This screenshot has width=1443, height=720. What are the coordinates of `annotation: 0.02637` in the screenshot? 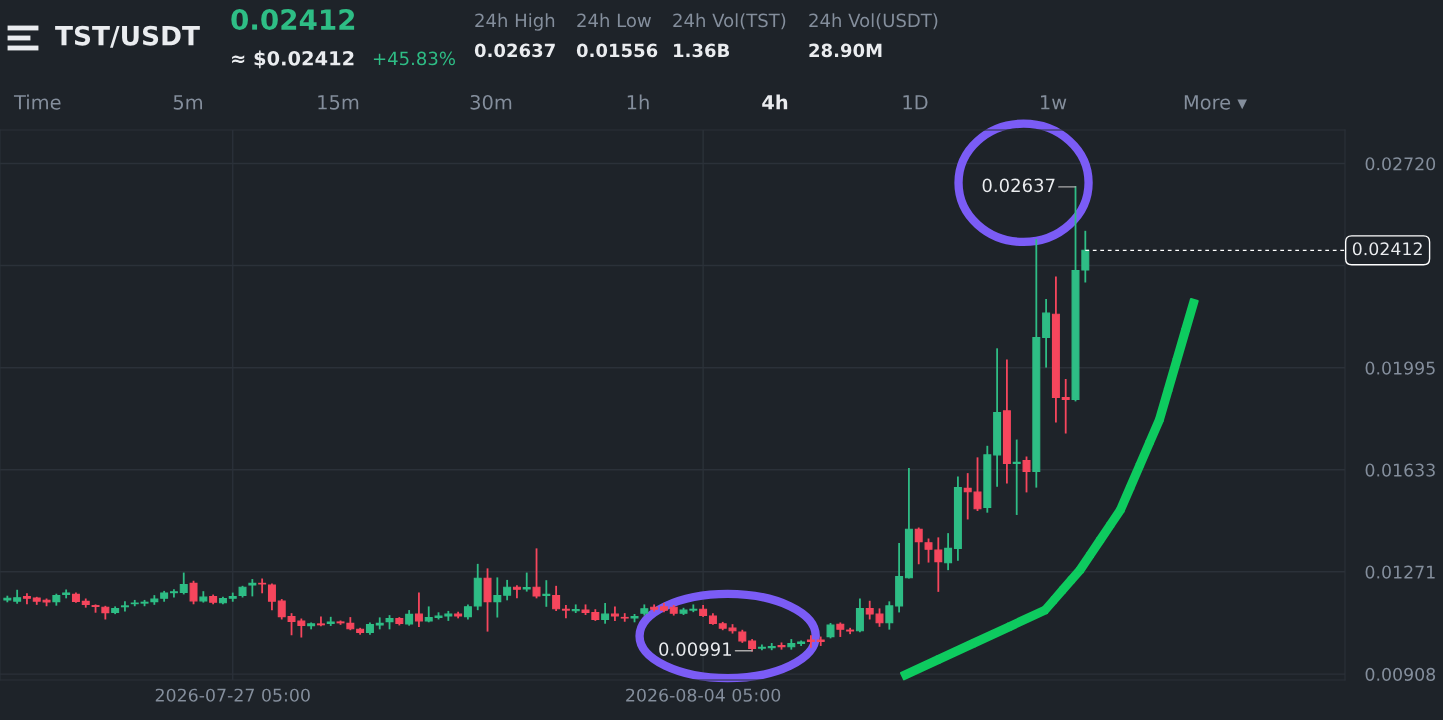 It's located at (1018, 185).